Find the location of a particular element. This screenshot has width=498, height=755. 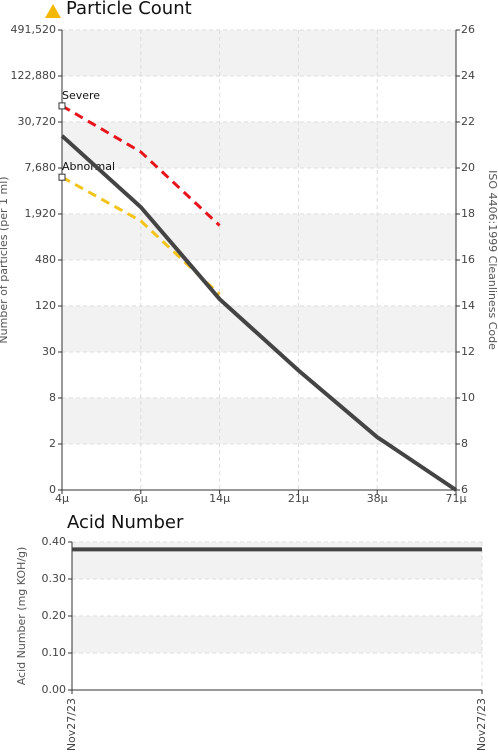

y-tick-label: 2 is located at coordinates (52, 443).